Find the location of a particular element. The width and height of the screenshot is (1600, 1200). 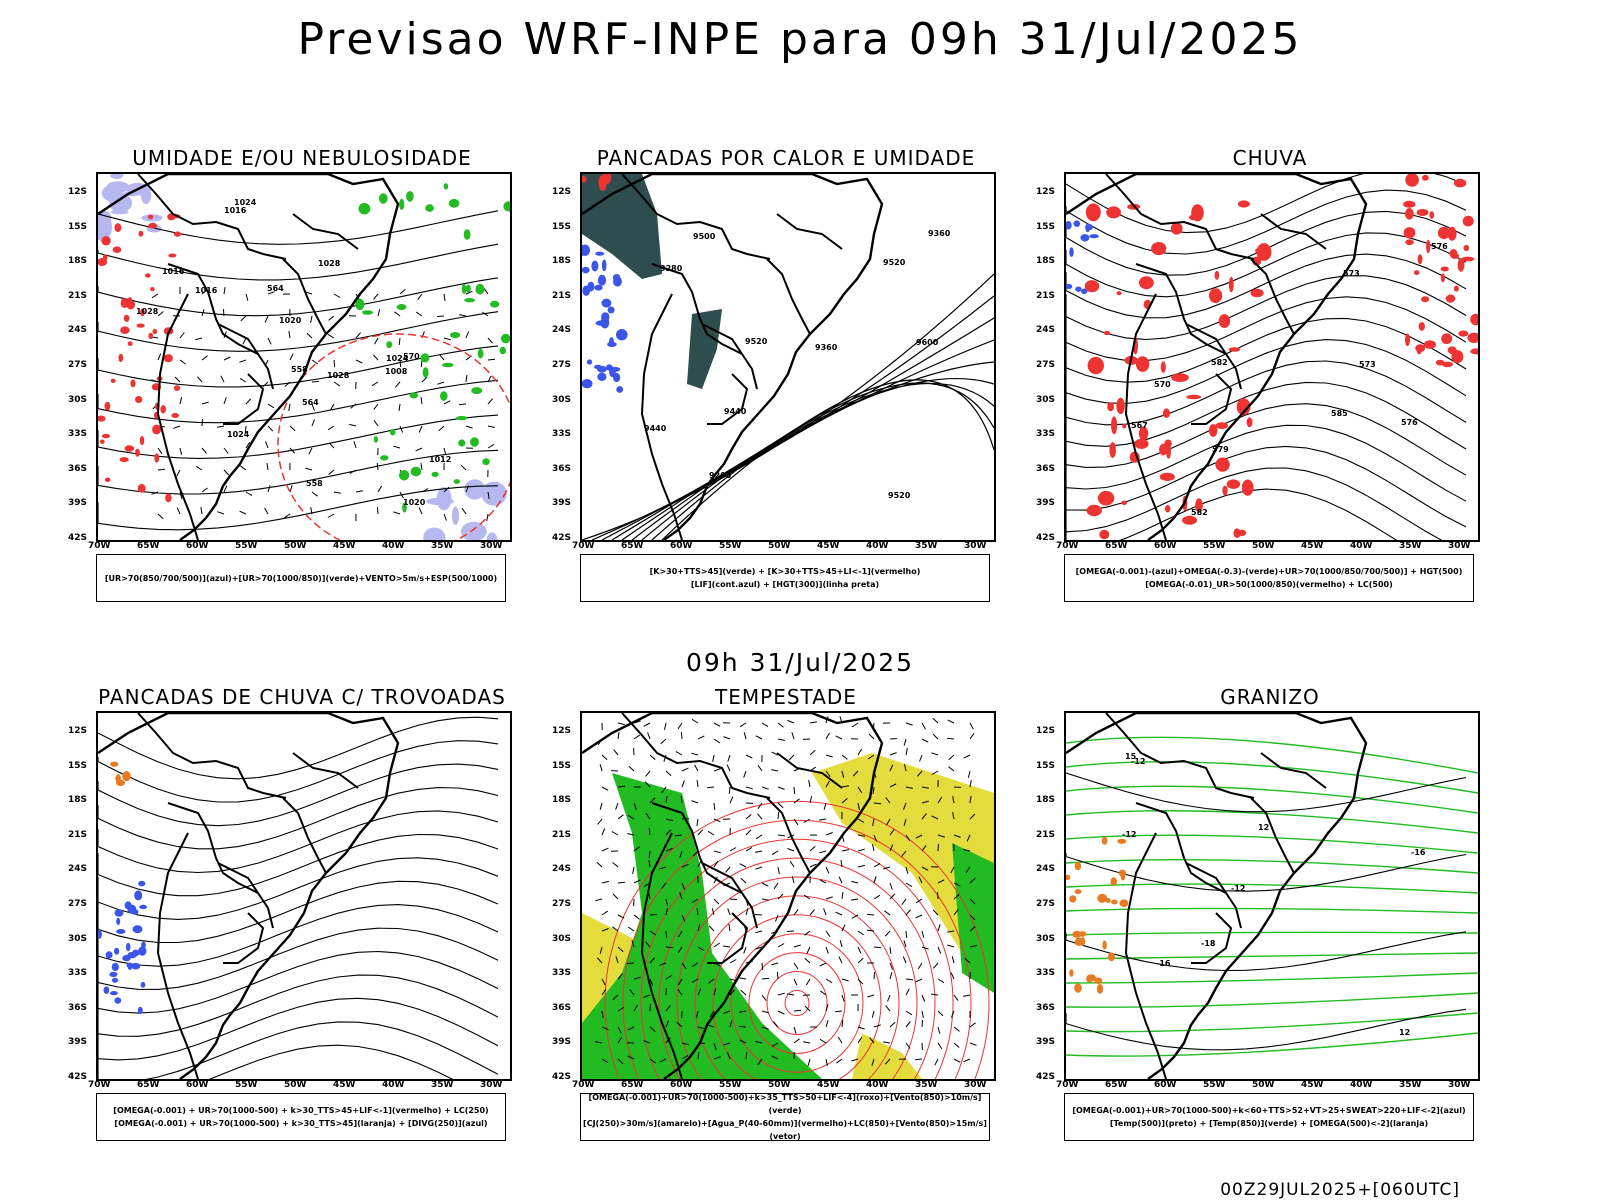

contour-label: 9360 is located at coordinates (826, 347).